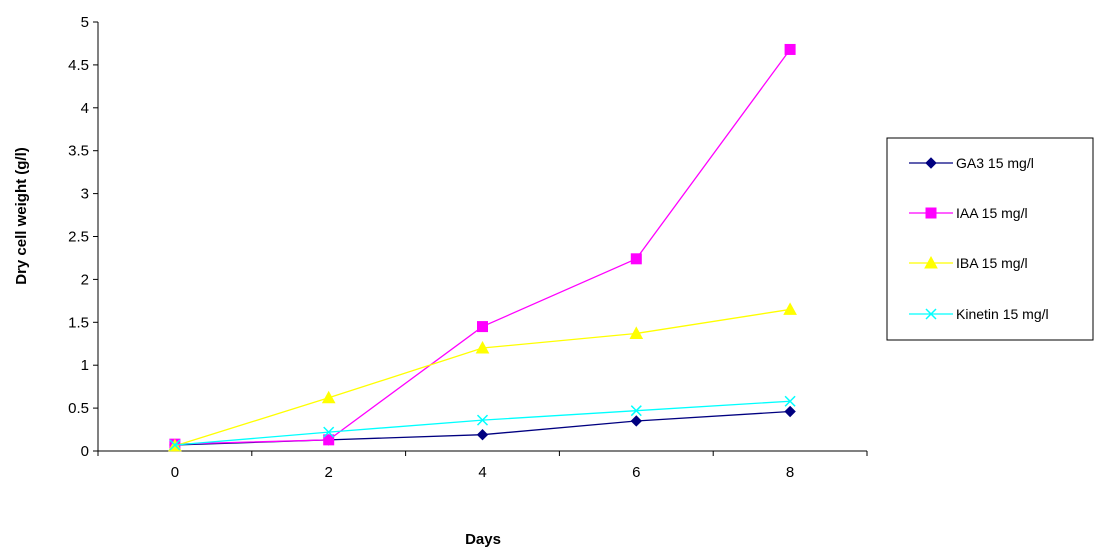 The image size is (1094, 550). I want to click on x-tick-label: 4, so click(482, 472).